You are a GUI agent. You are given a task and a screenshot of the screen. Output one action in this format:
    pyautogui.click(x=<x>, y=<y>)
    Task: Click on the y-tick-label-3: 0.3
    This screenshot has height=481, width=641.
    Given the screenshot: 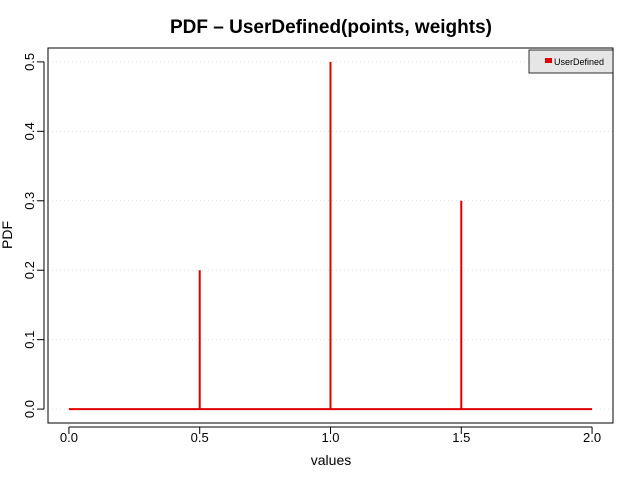 What is the action you would take?
    pyautogui.click(x=29, y=201)
    